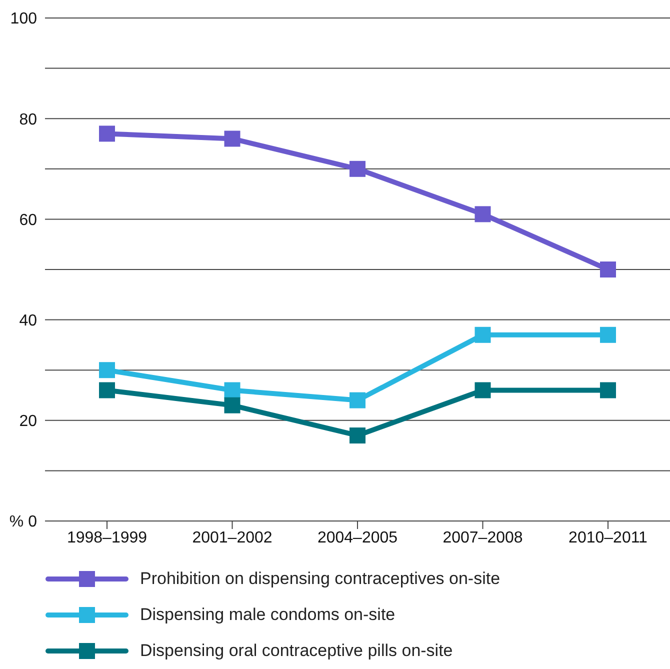 The image size is (670, 669). What do you see at coordinates (107, 537) in the screenshot?
I see `x-tick-label: 1998–1999` at bounding box center [107, 537].